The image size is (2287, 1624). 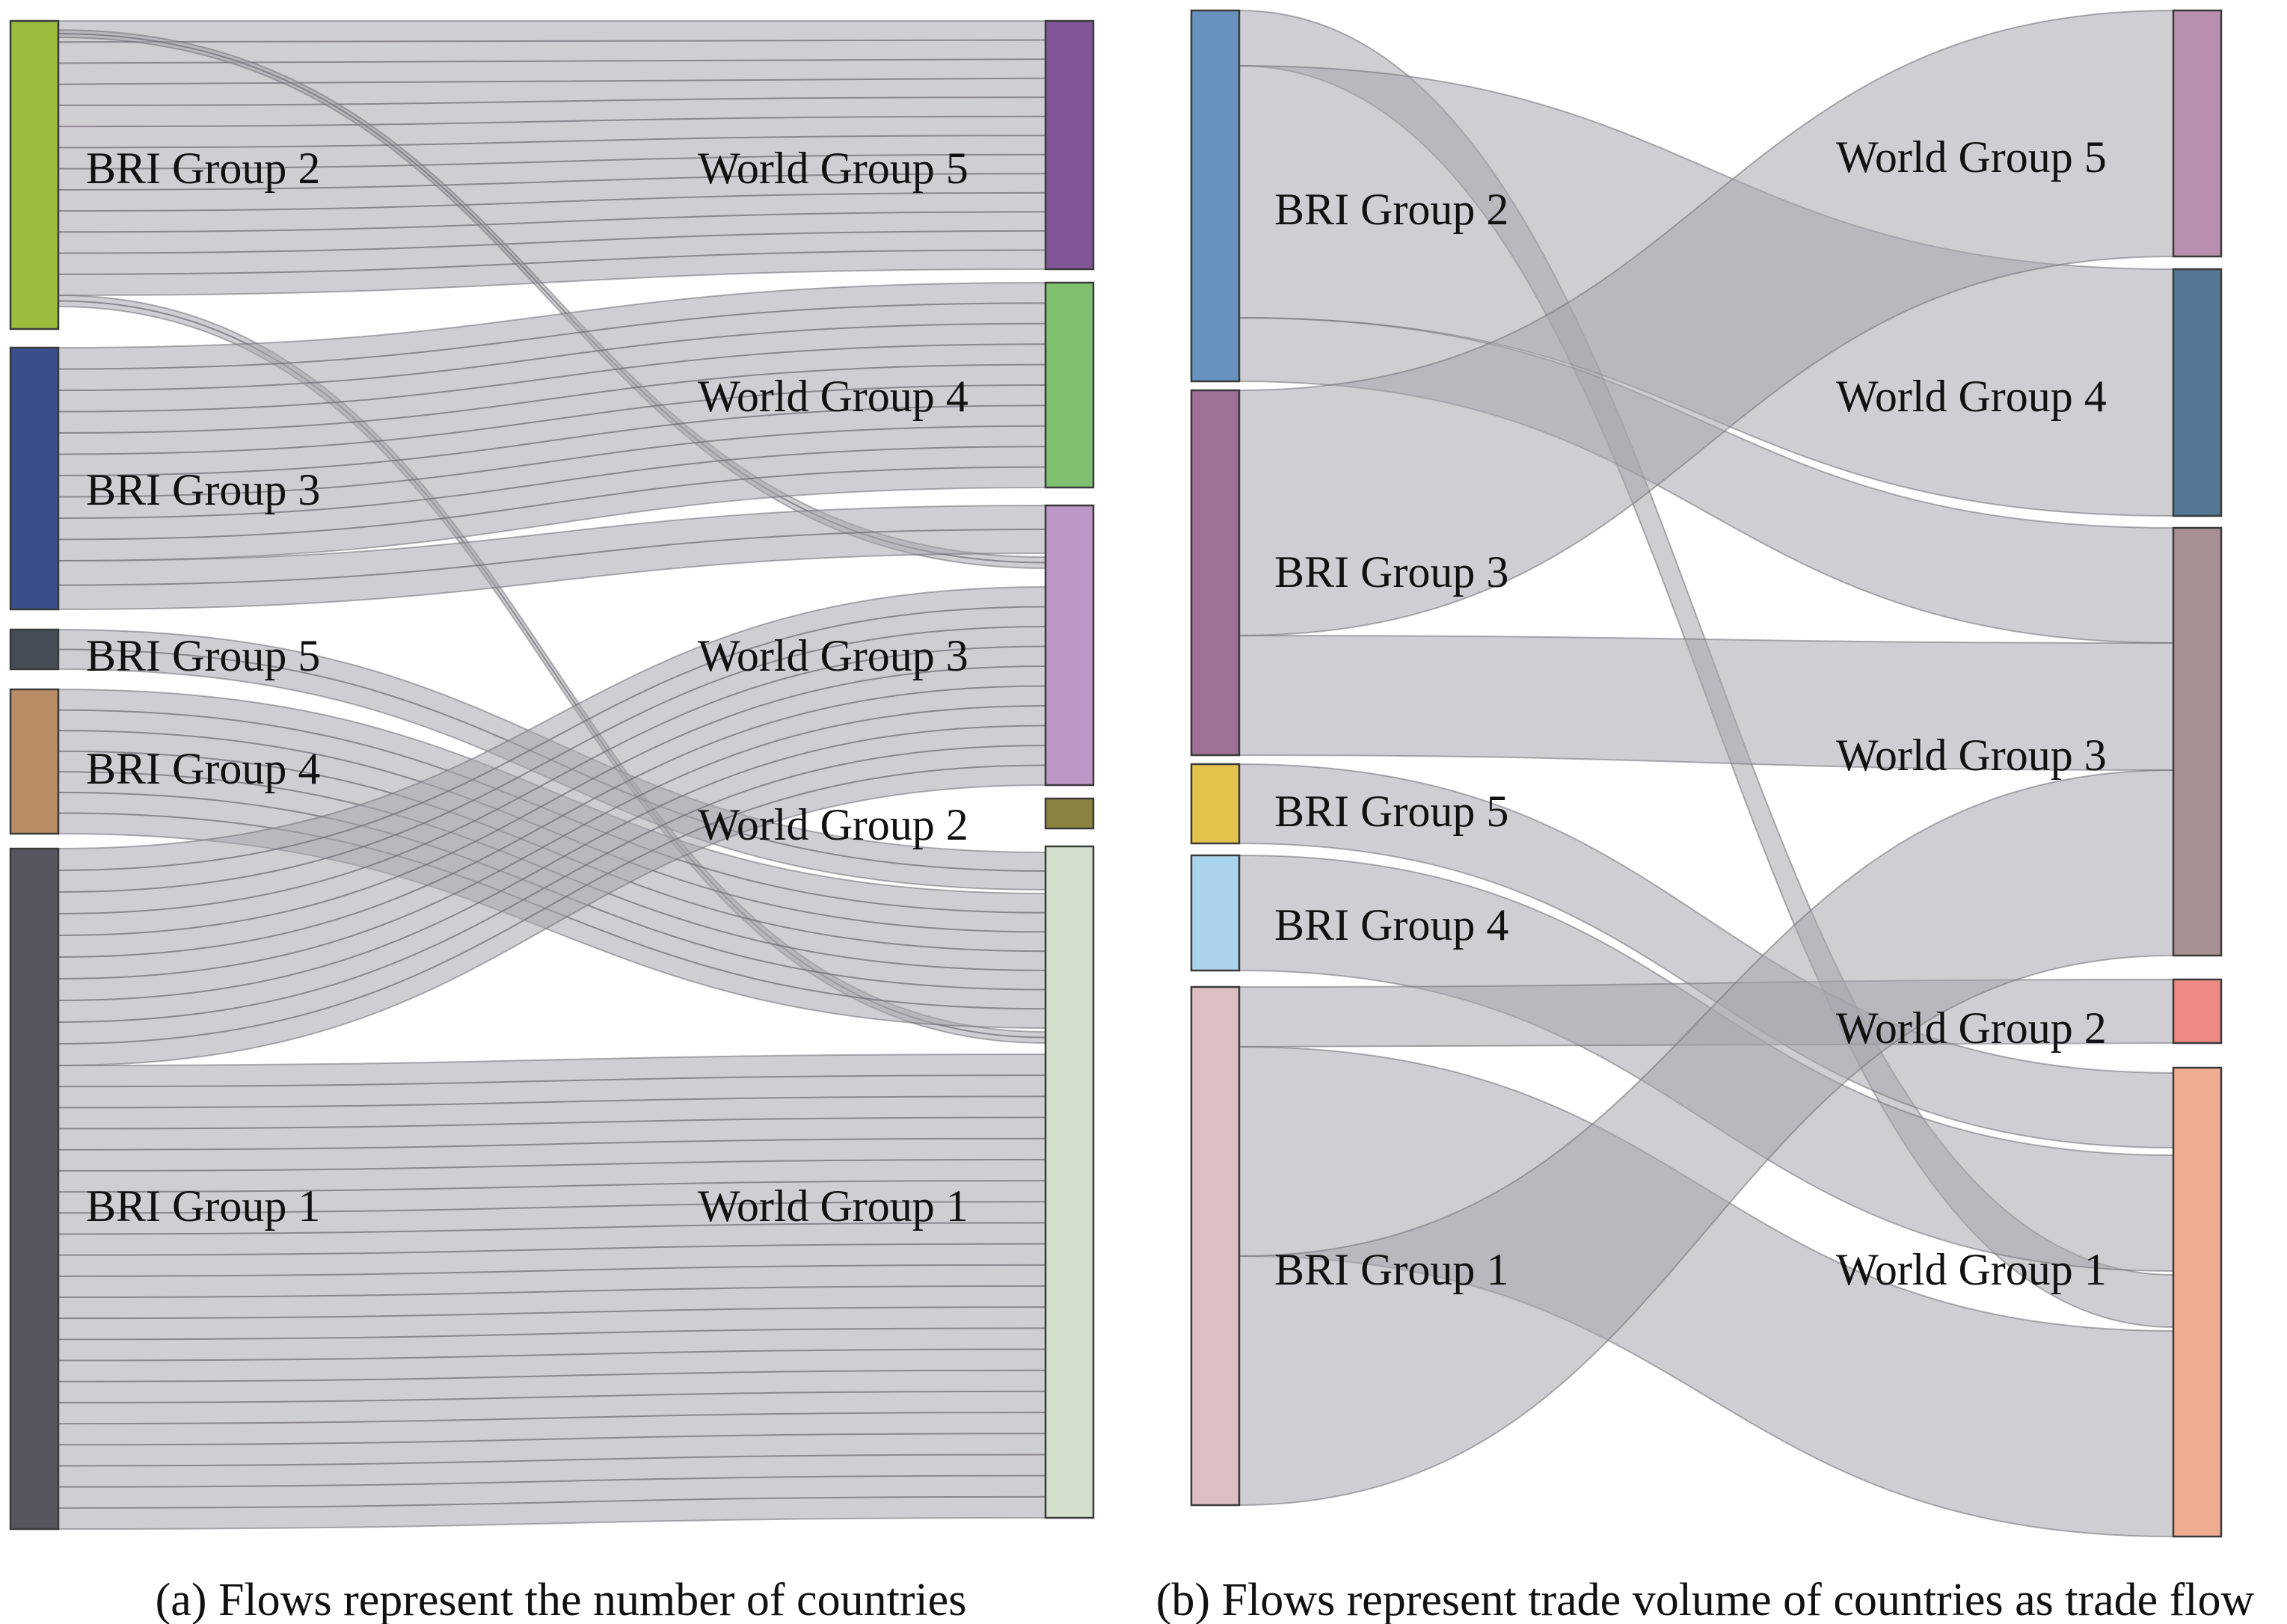 I want to click on panel-a-target-label-w3: World Group 3, so click(x=833, y=655).